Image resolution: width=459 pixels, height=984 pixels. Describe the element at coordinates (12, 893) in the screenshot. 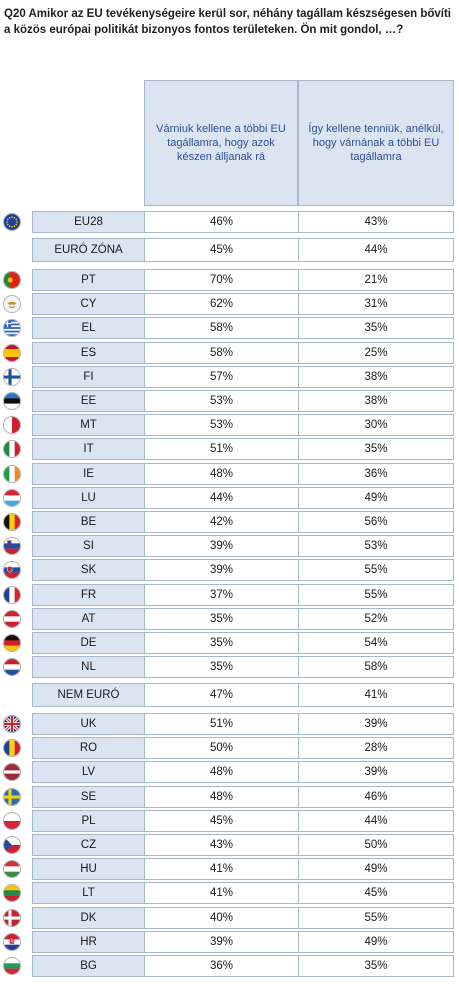

I see `lt-flag-icon` at that location.